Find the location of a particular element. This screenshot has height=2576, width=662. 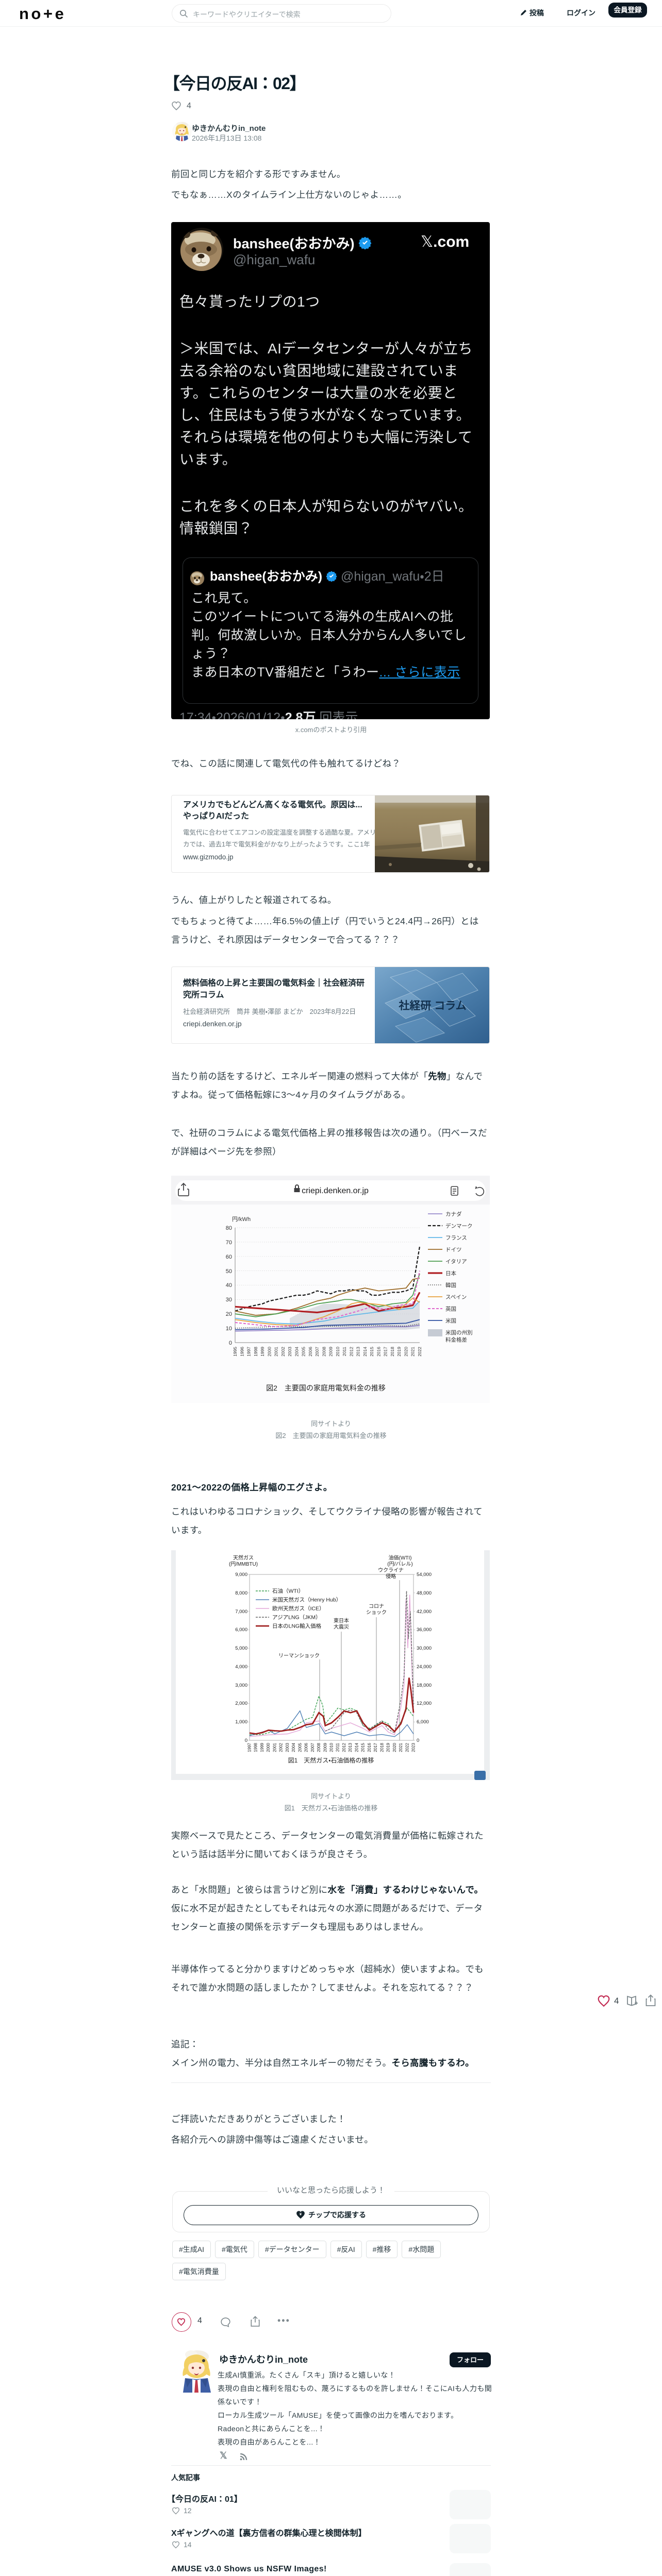

svg-text: フランス is located at coordinates (456, 1238).